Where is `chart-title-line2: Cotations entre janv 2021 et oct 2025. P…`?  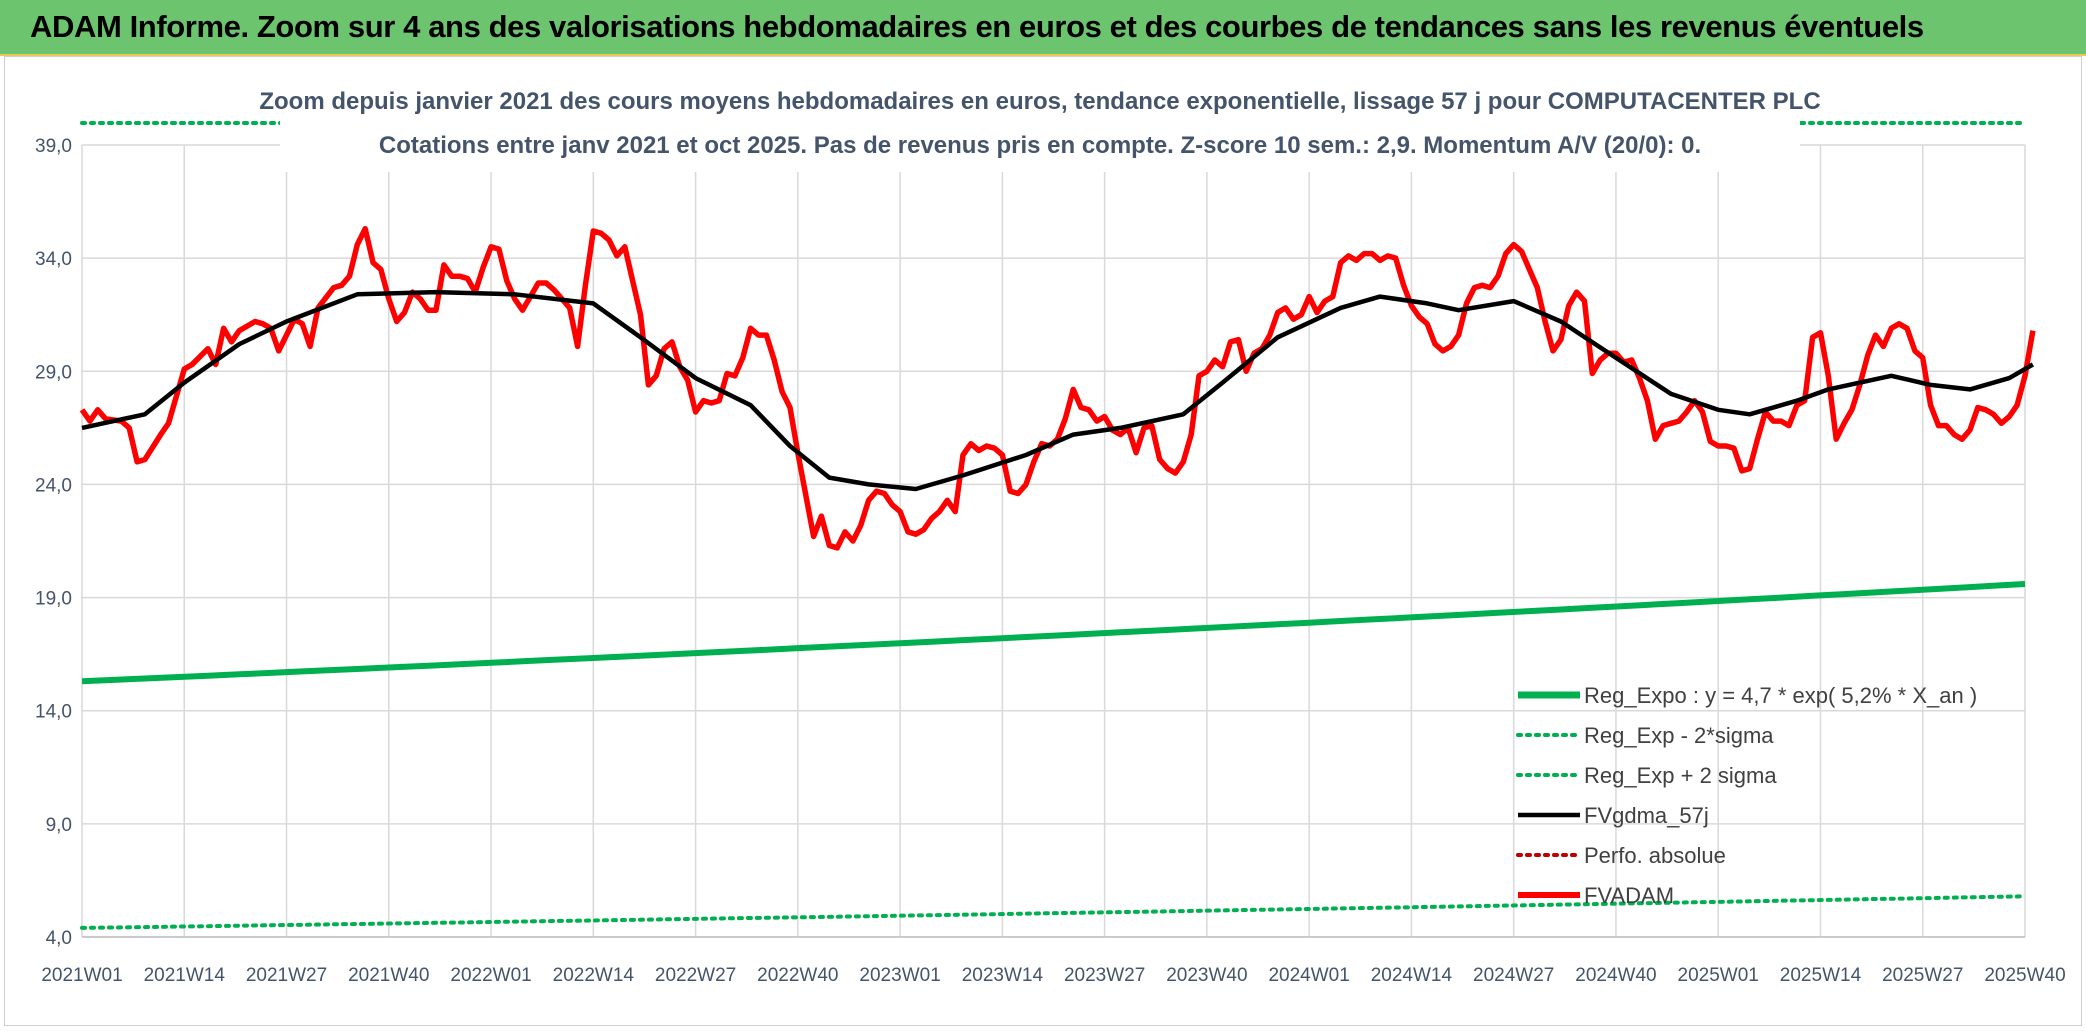
chart-title-line2: Cotations entre janv 2021 et oct 2025. P… is located at coordinates (1040, 145).